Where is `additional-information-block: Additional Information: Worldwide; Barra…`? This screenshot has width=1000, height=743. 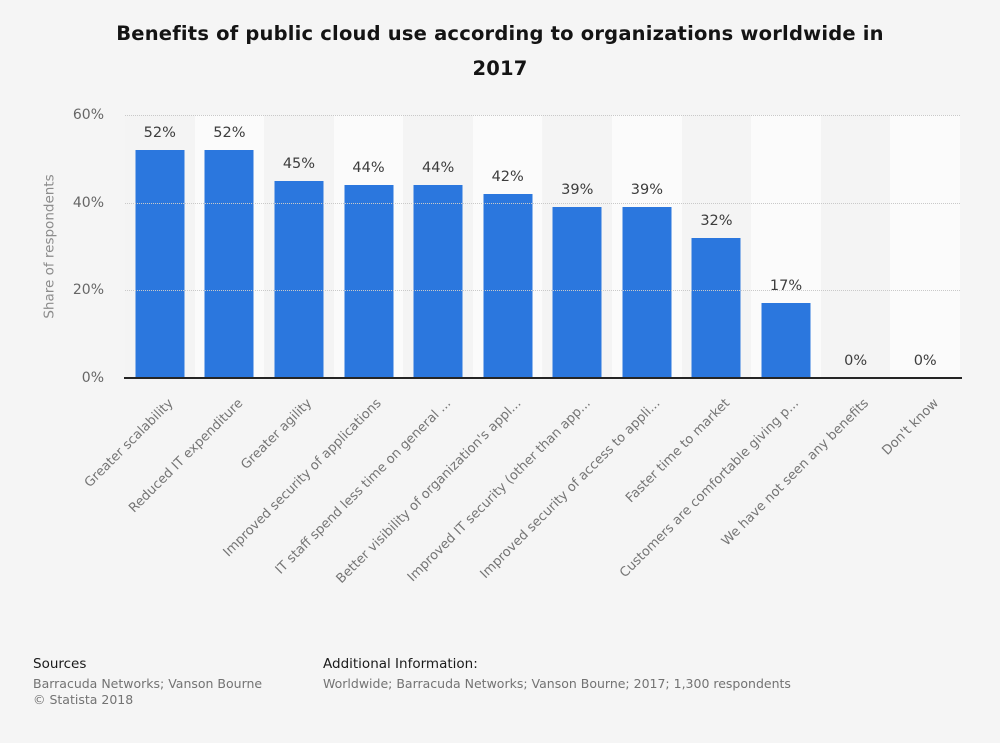 additional-information-block: Additional Information: Worldwide; Barra… is located at coordinates (557, 674).